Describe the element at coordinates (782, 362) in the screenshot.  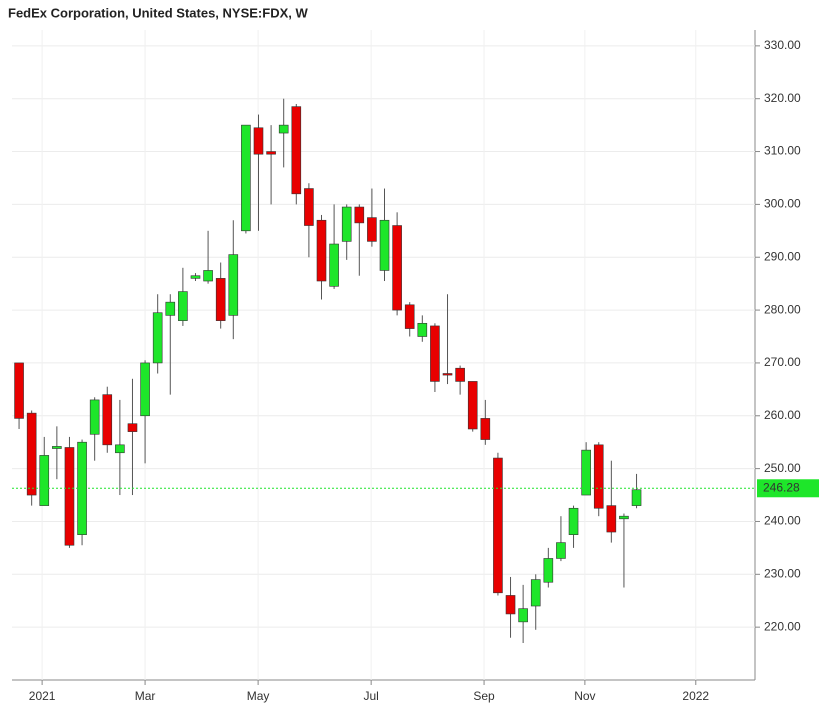
I see `y-tick-label: 270.00` at that location.